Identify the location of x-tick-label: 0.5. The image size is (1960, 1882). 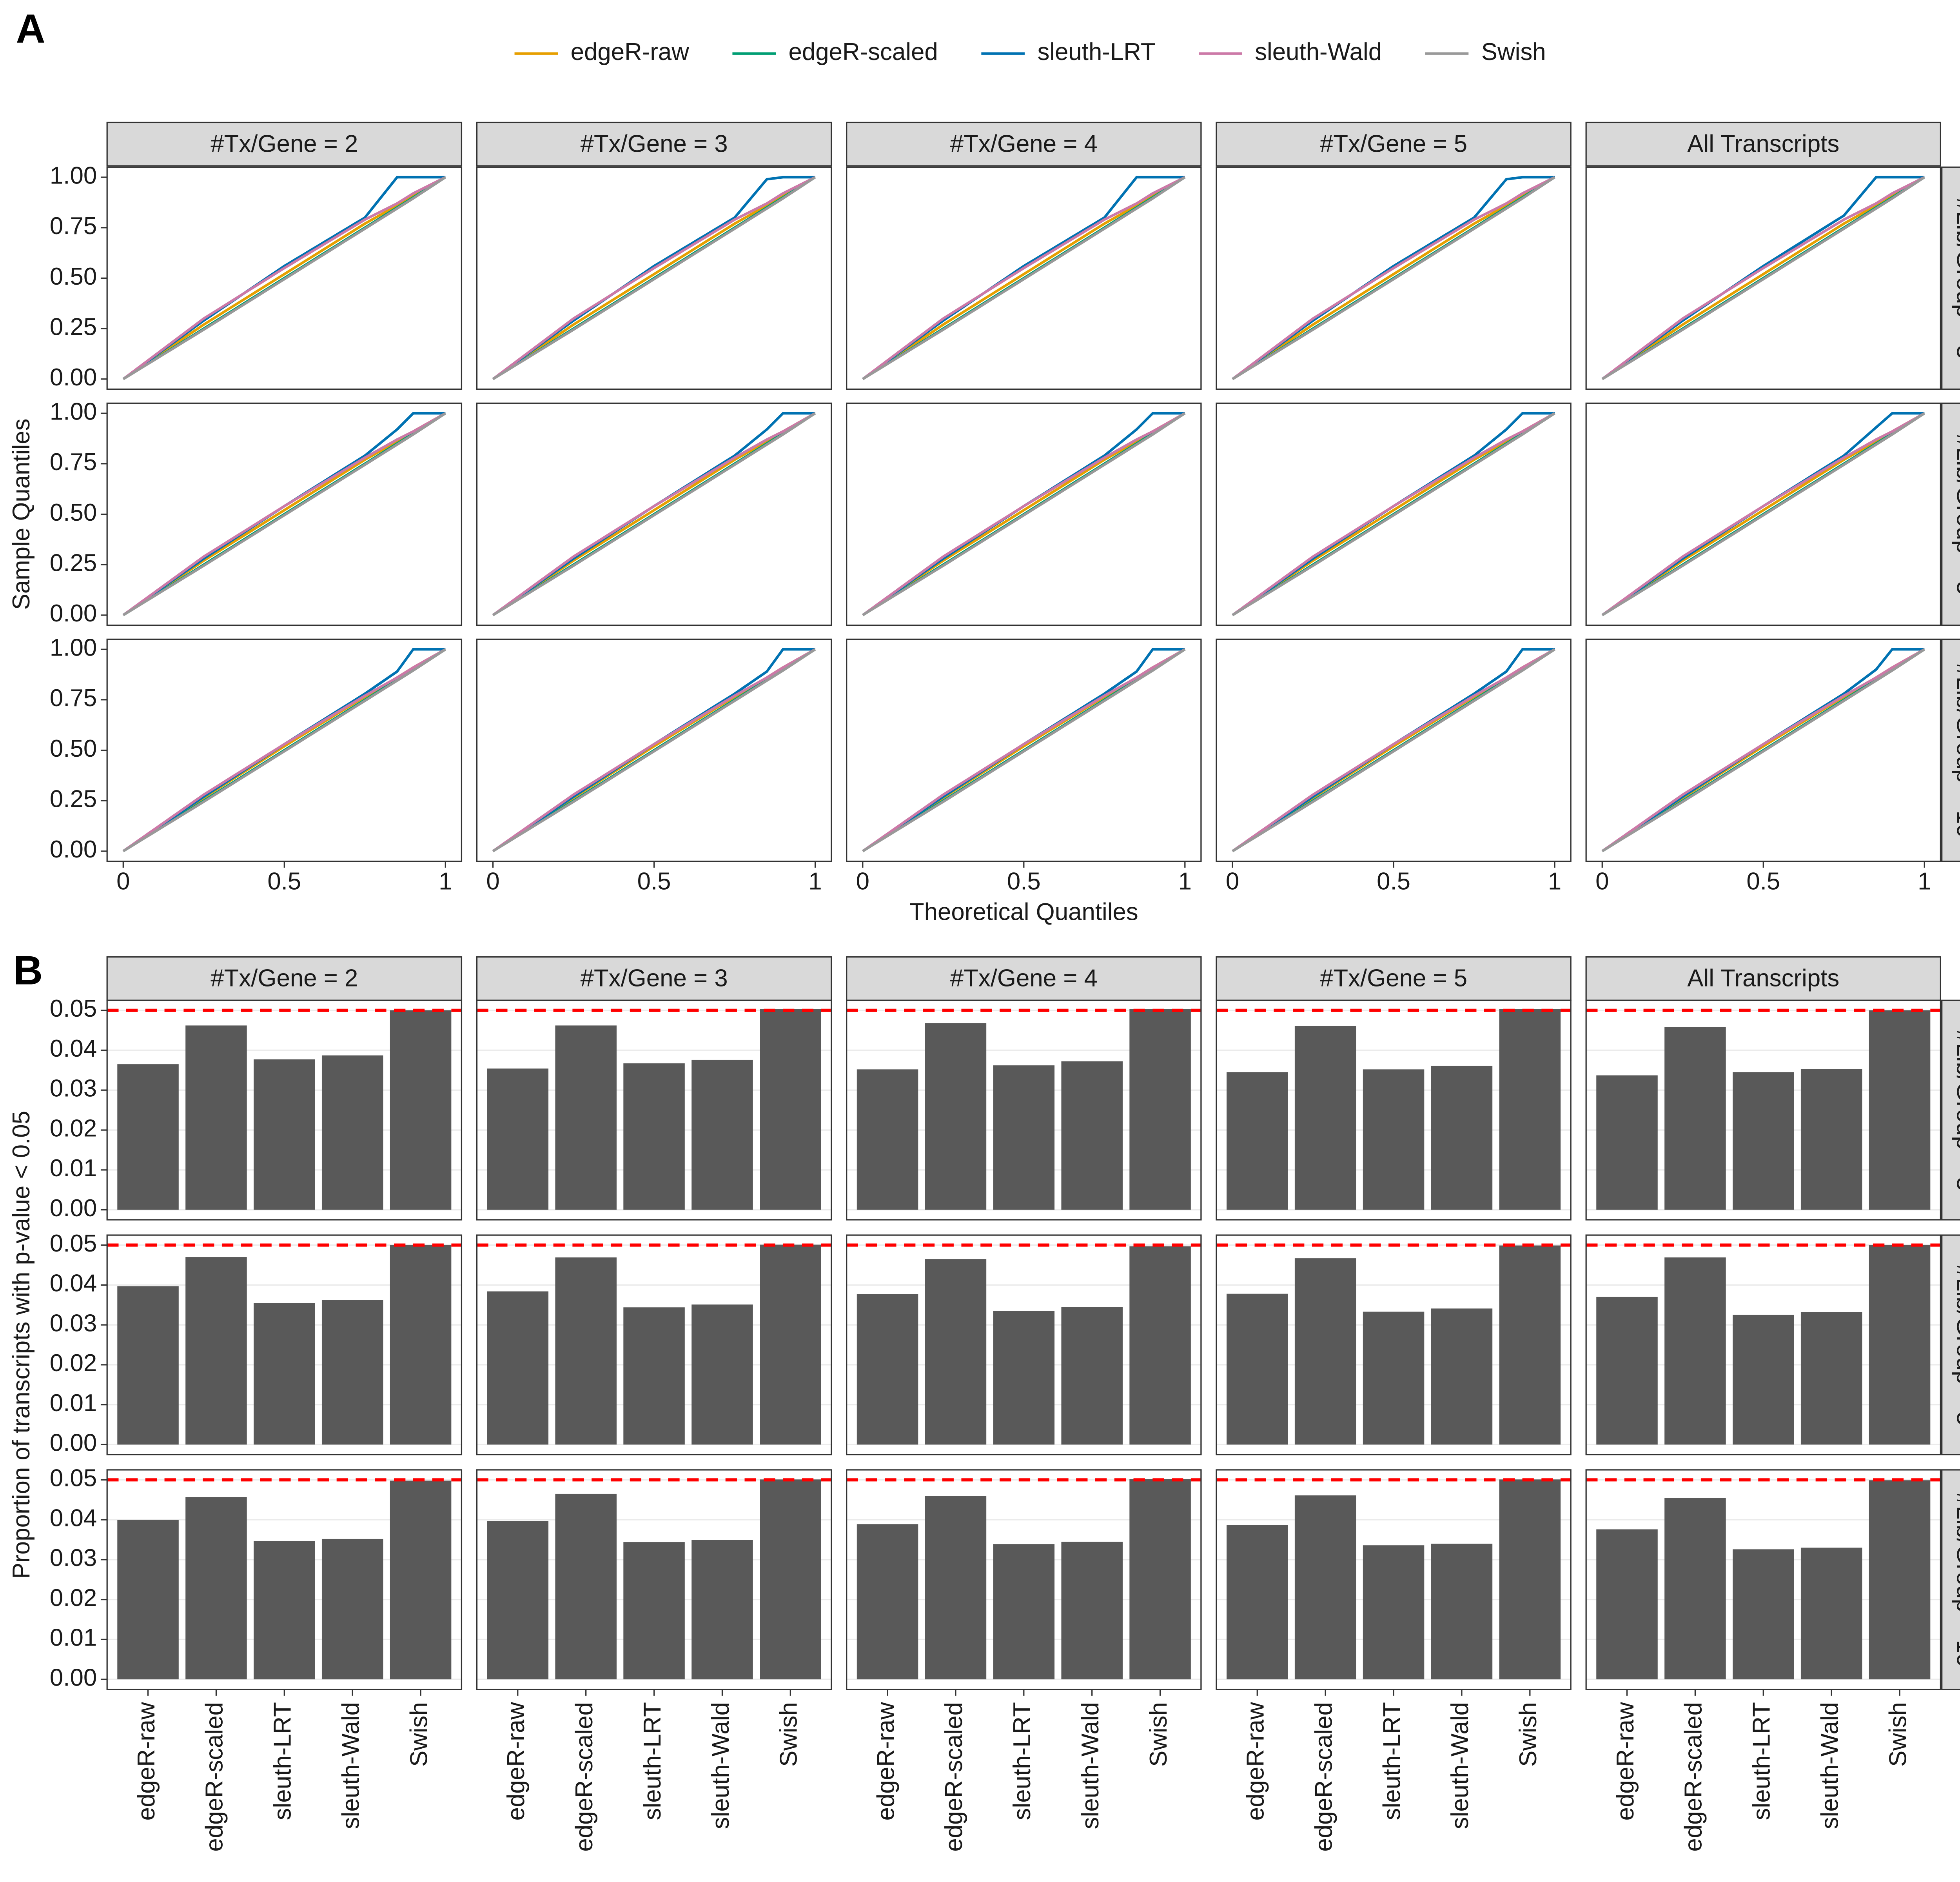
(1393, 881).